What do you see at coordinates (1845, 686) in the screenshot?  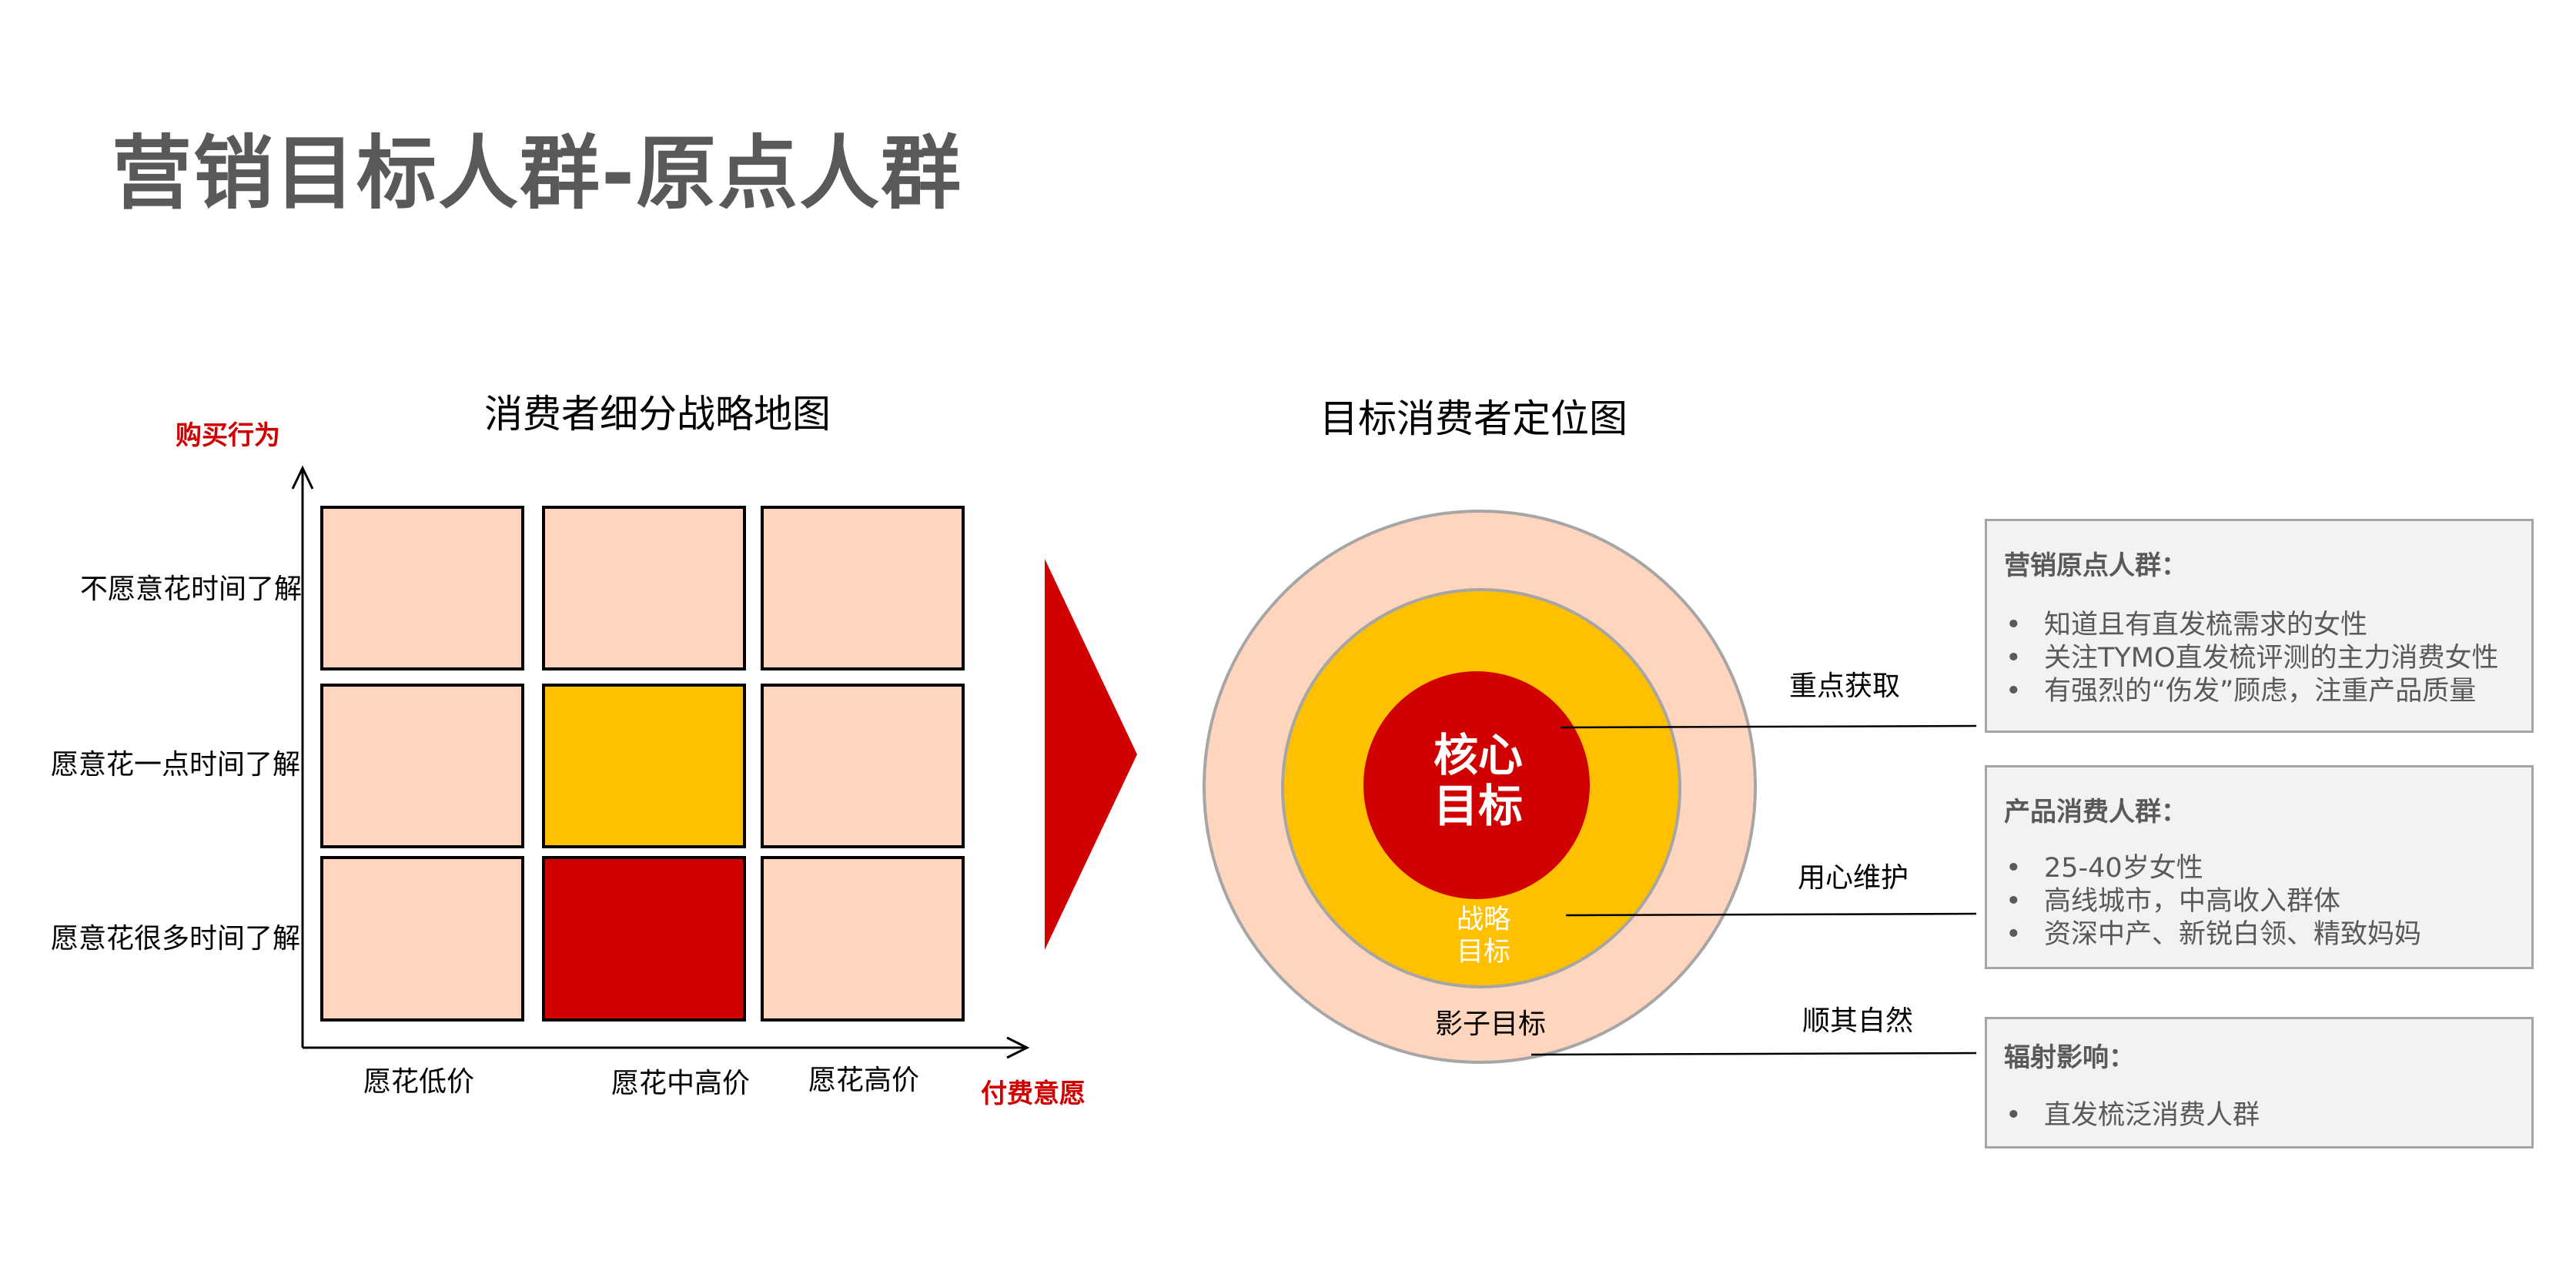 I see `action-label: 重点获取` at bounding box center [1845, 686].